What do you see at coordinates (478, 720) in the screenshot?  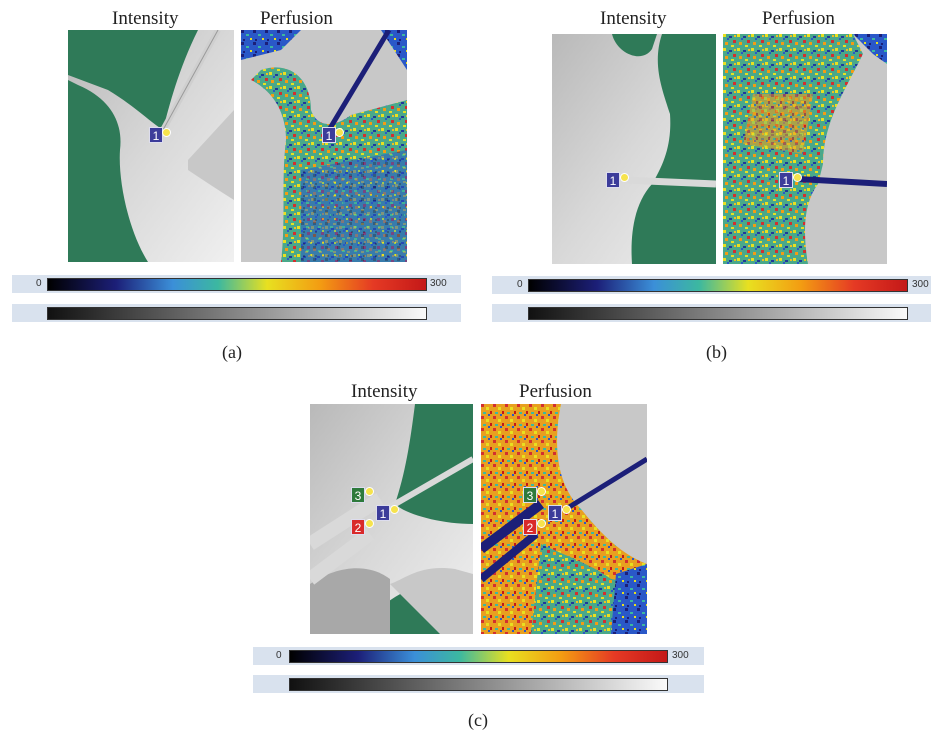 I see `caption-c: (c)` at bounding box center [478, 720].